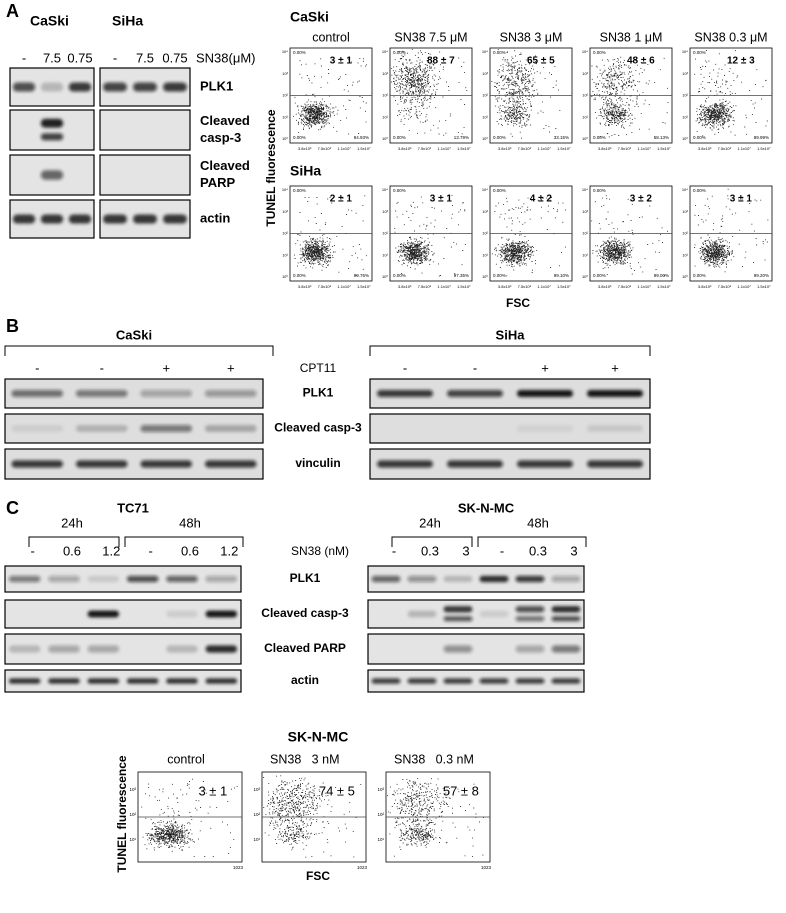 The height and width of the screenshot is (913, 786). Describe the element at coordinates (331, 37) in the screenshot. I see `plot-title: control` at that location.